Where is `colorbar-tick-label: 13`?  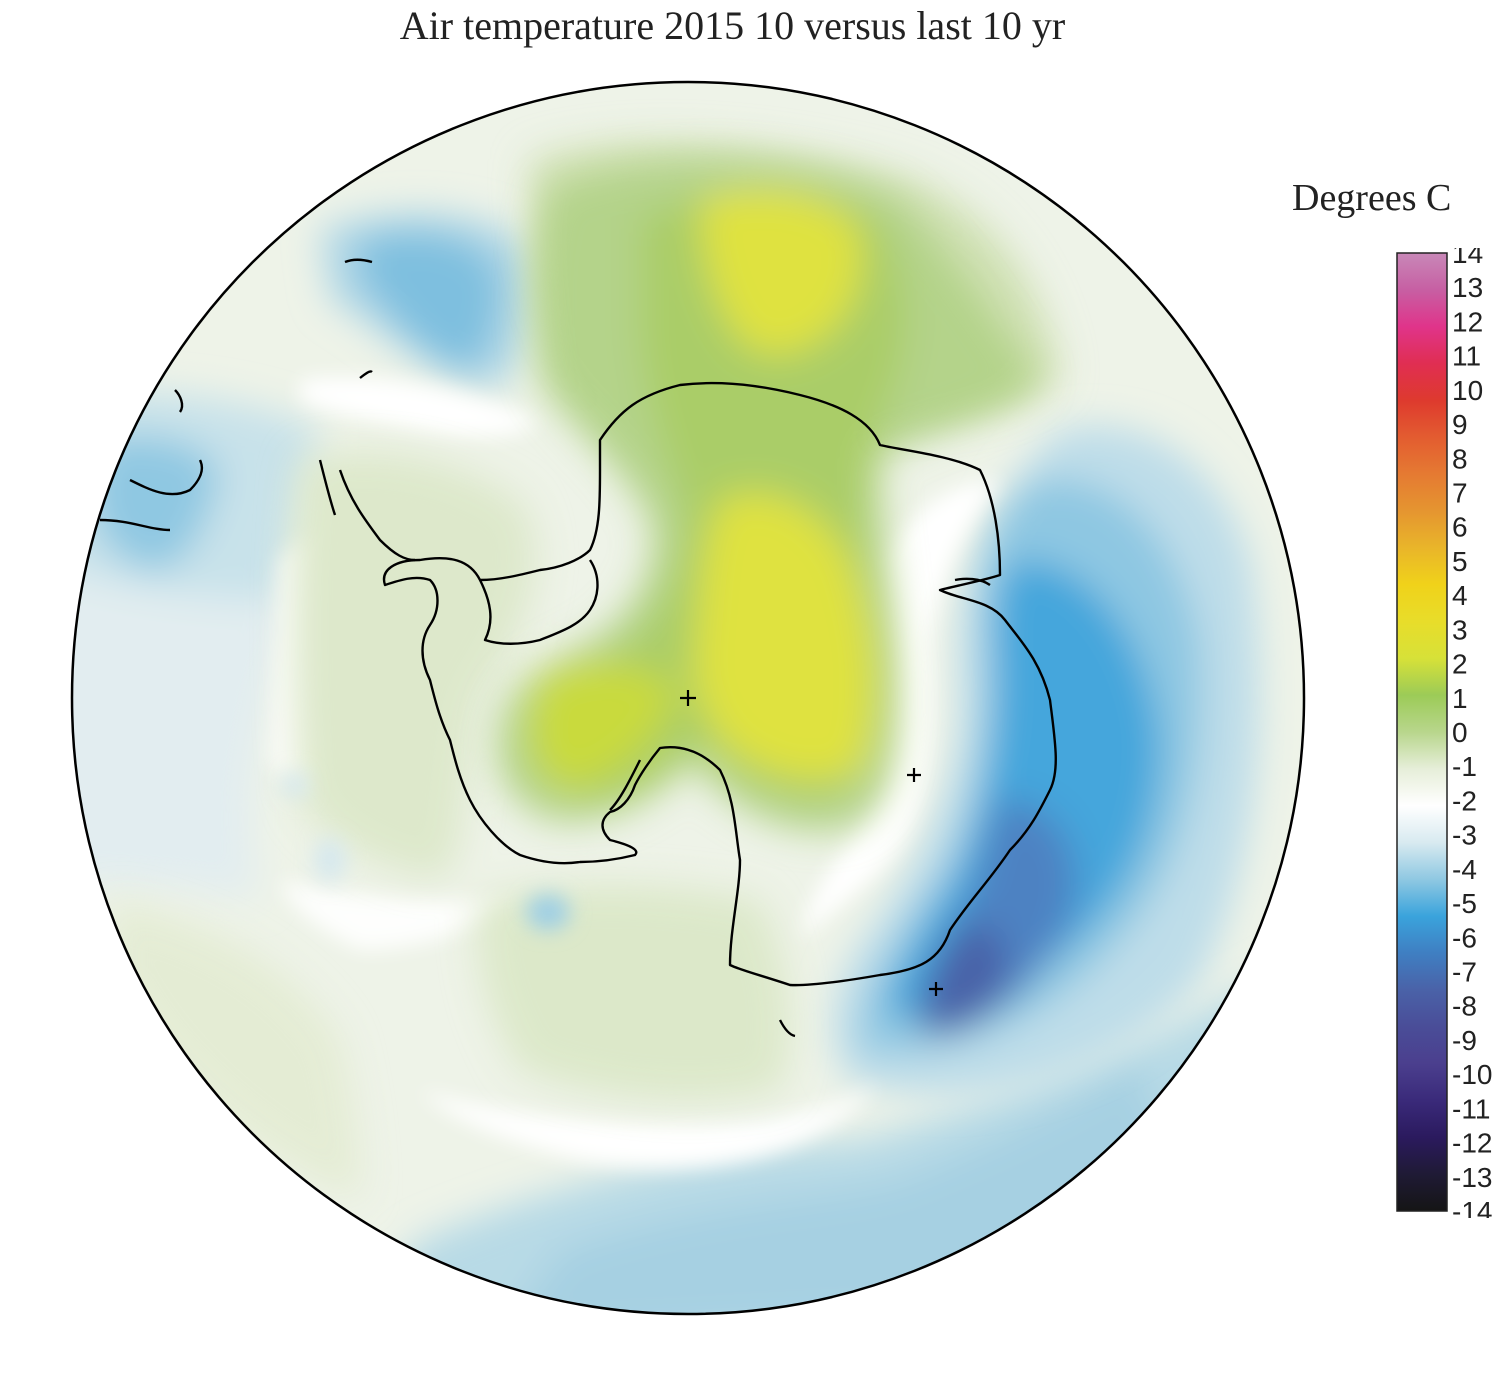
colorbar-tick-label: 13 is located at coordinates (1467, 287).